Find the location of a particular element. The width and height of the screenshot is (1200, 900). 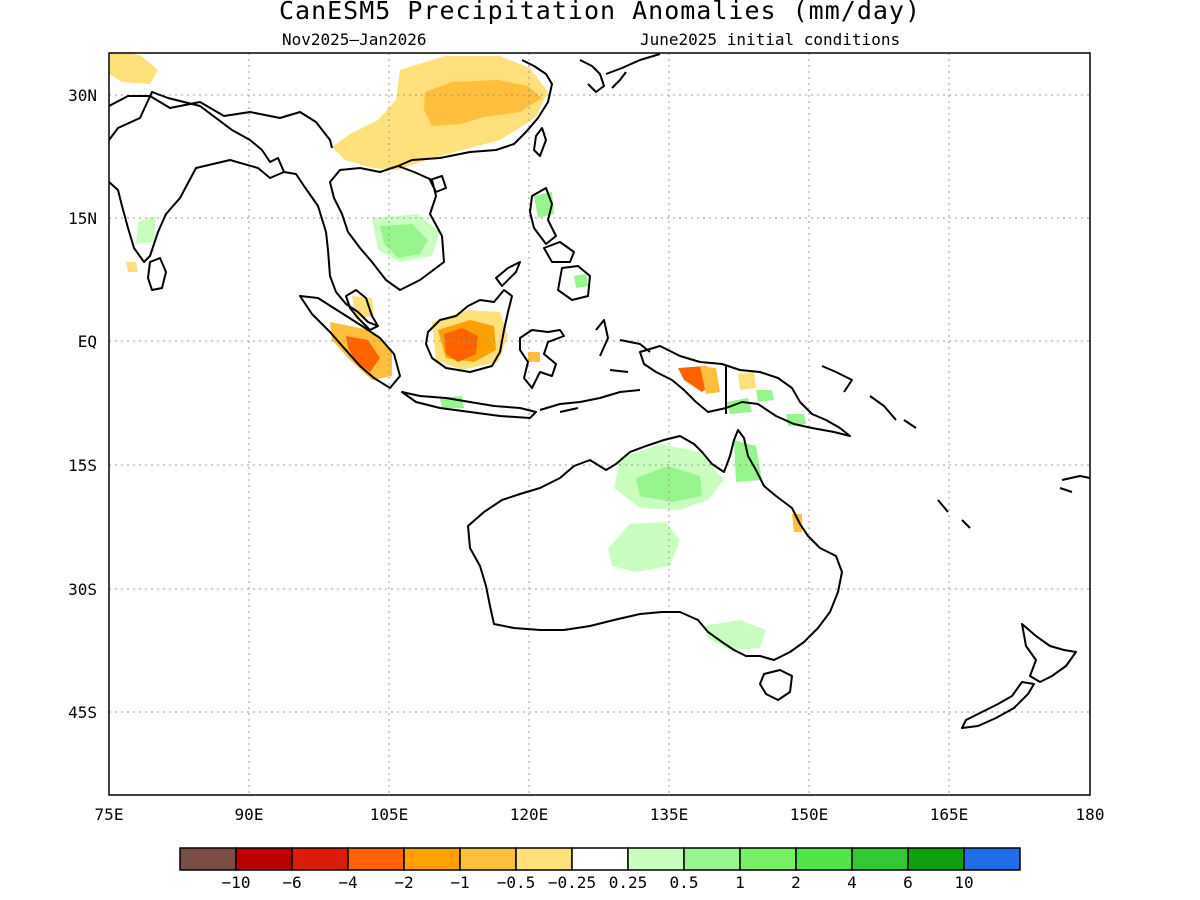

shade-cape-york is located at coordinates (748, 461).